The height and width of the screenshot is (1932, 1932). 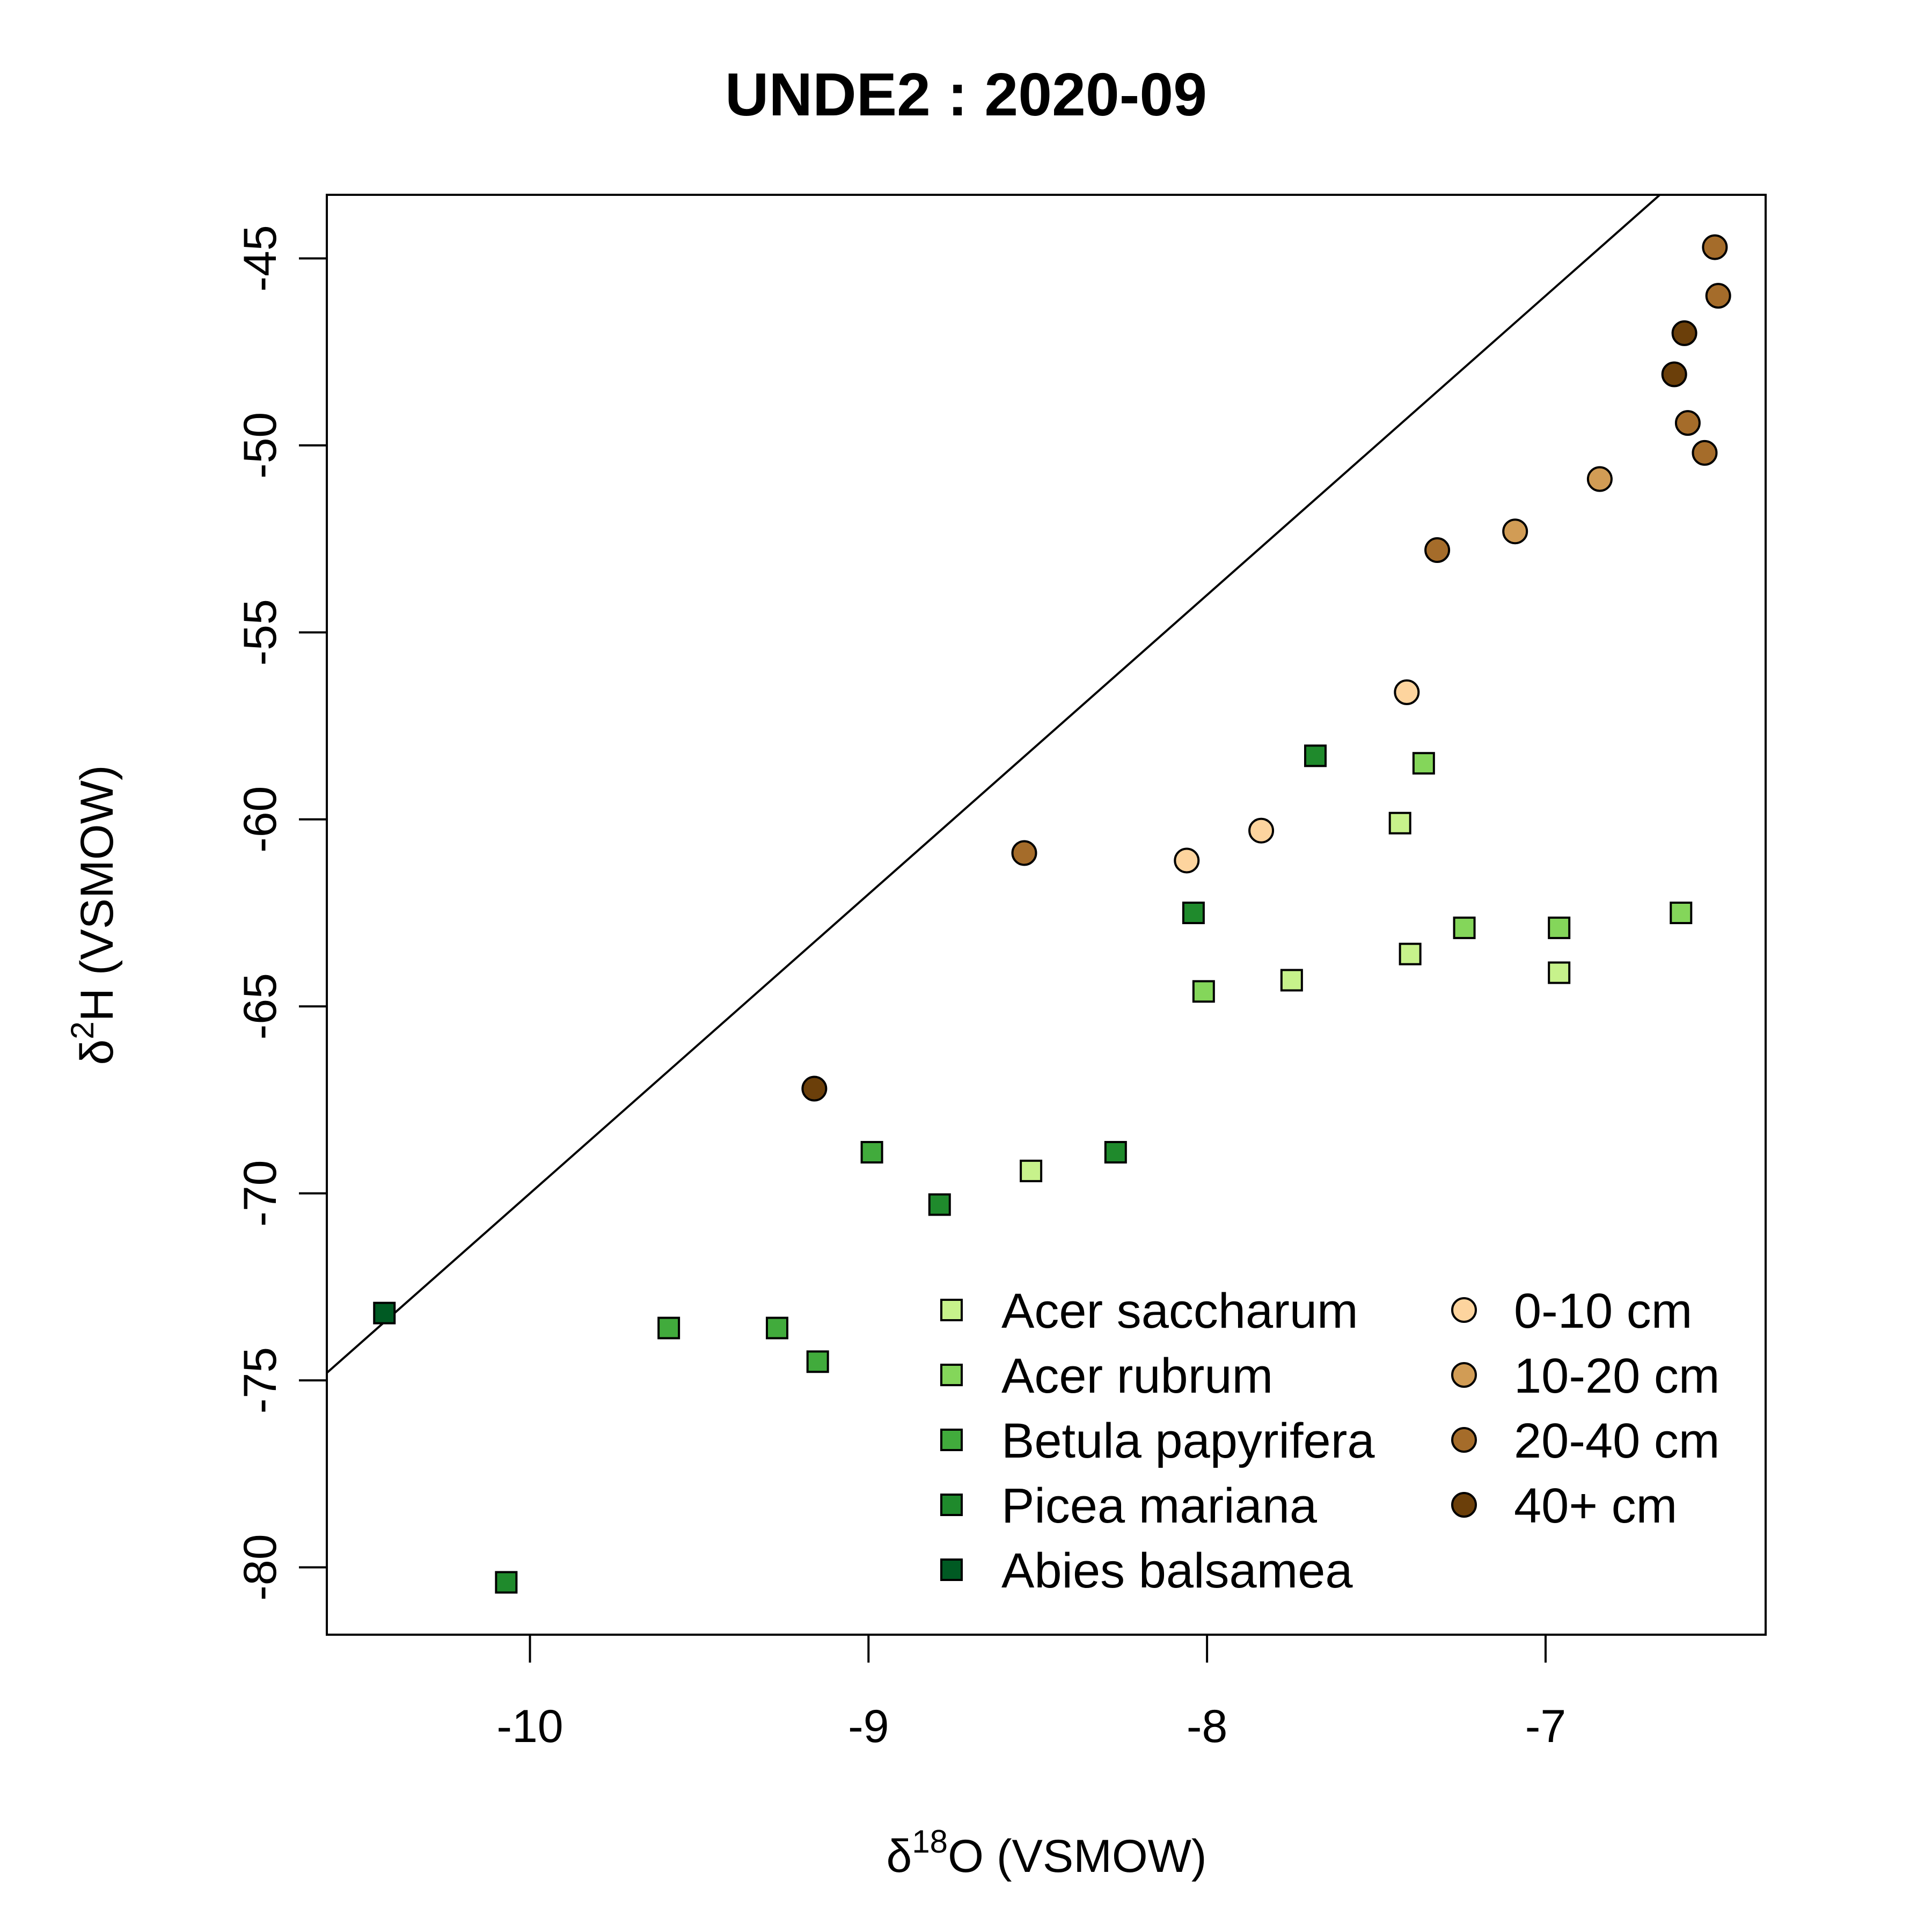 I want to click on y-axis-label: δ2H (VSMOW), so click(x=93, y=915).